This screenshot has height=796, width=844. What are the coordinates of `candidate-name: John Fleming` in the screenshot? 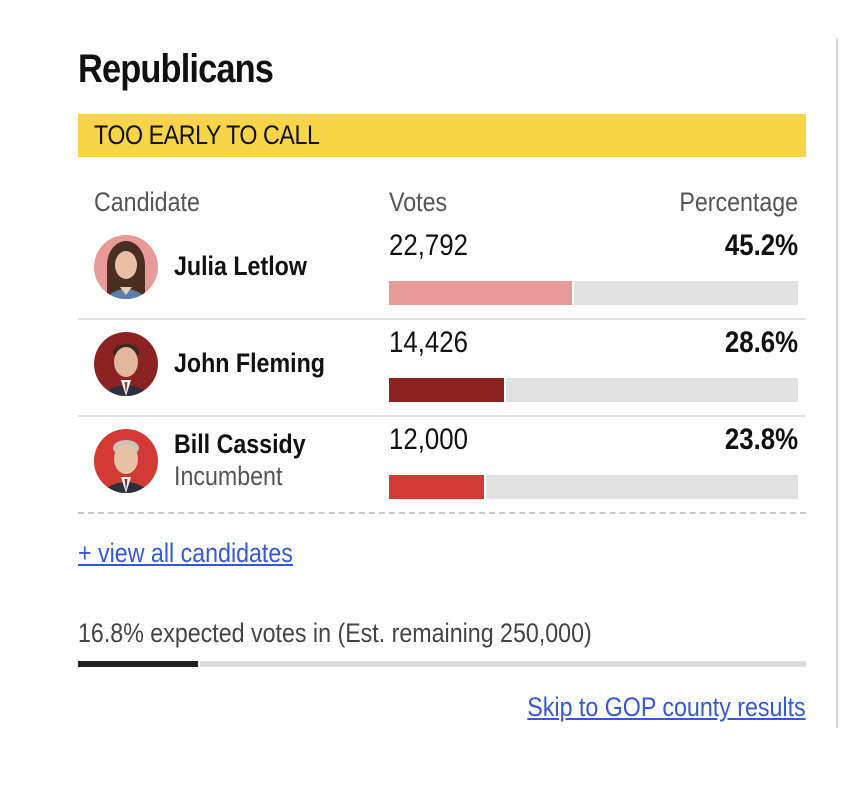 It's located at (249, 363).